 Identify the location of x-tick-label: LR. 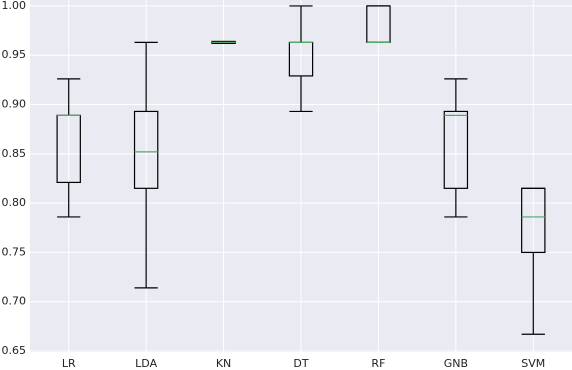
(69, 363).